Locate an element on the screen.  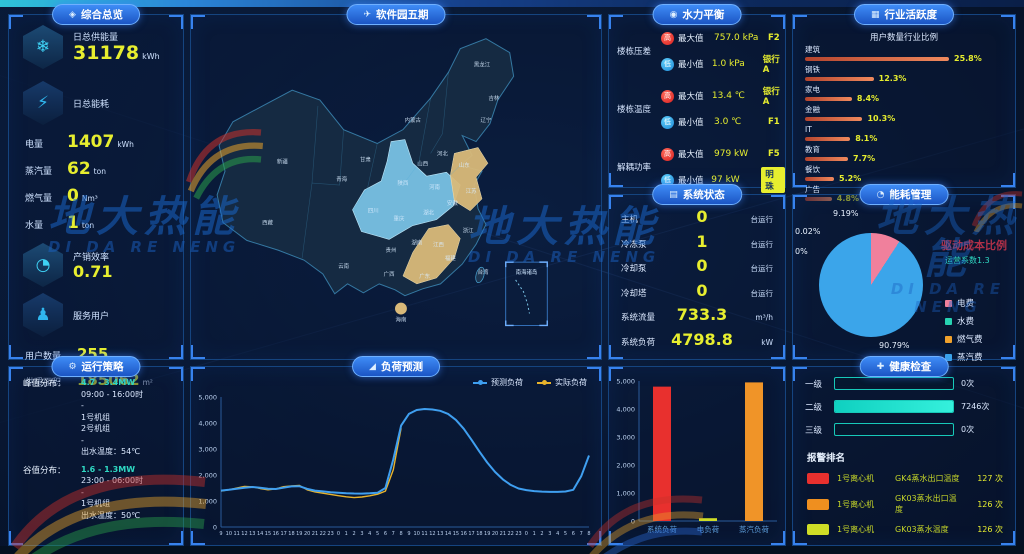
industry-bar is located at coordinates (877, 58).